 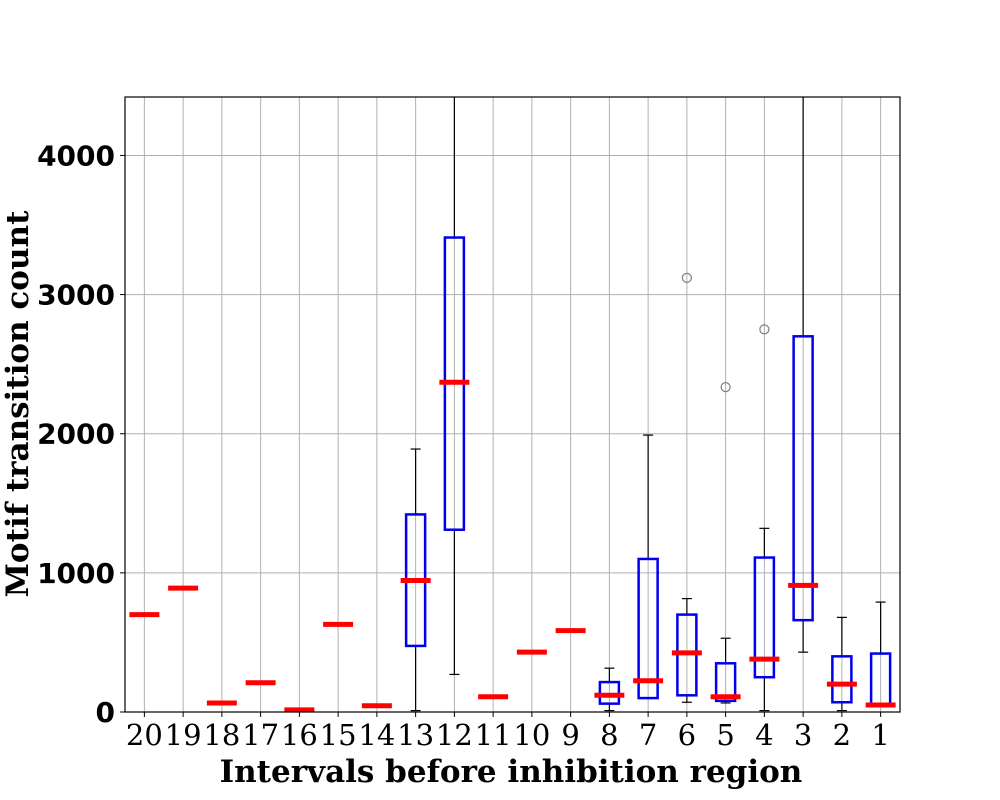 What do you see at coordinates (648, 735) in the screenshot?
I see `x-tick-label: 7` at bounding box center [648, 735].